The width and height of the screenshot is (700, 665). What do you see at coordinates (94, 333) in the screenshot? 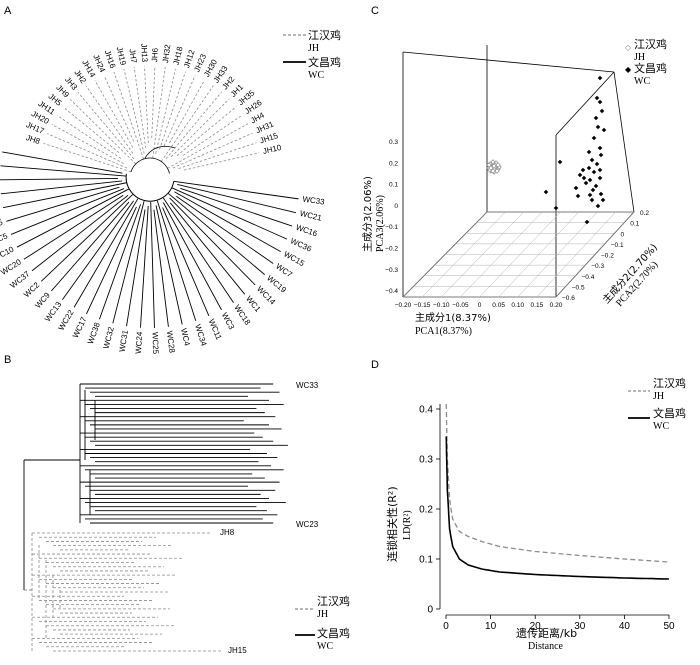
I see `tree-a-wc-label: WC38` at bounding box center [94, 333].